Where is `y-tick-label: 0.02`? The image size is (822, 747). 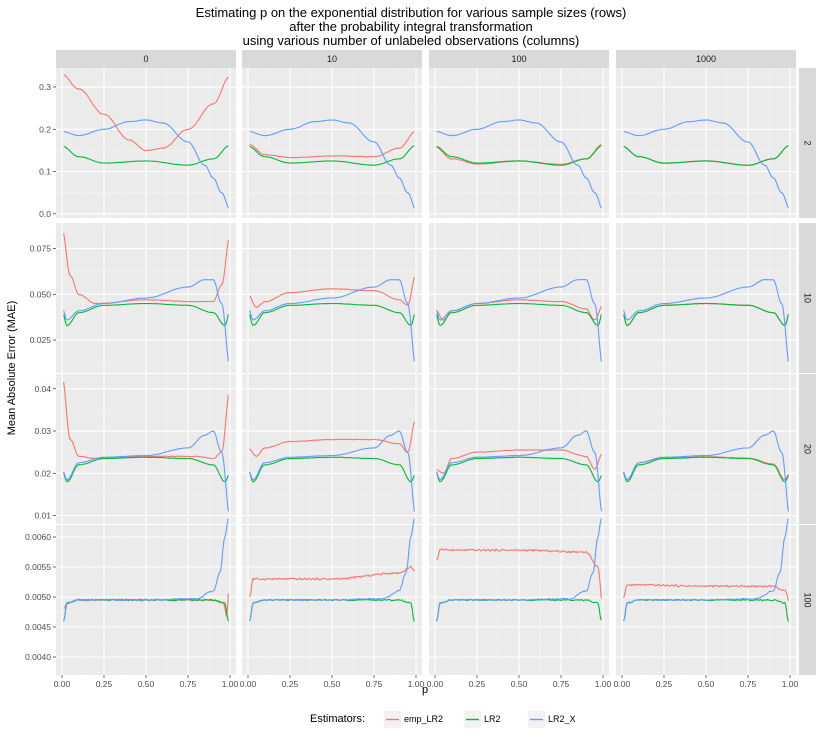 y-tick-label: 0.02 is located at coordinates (42, 473).